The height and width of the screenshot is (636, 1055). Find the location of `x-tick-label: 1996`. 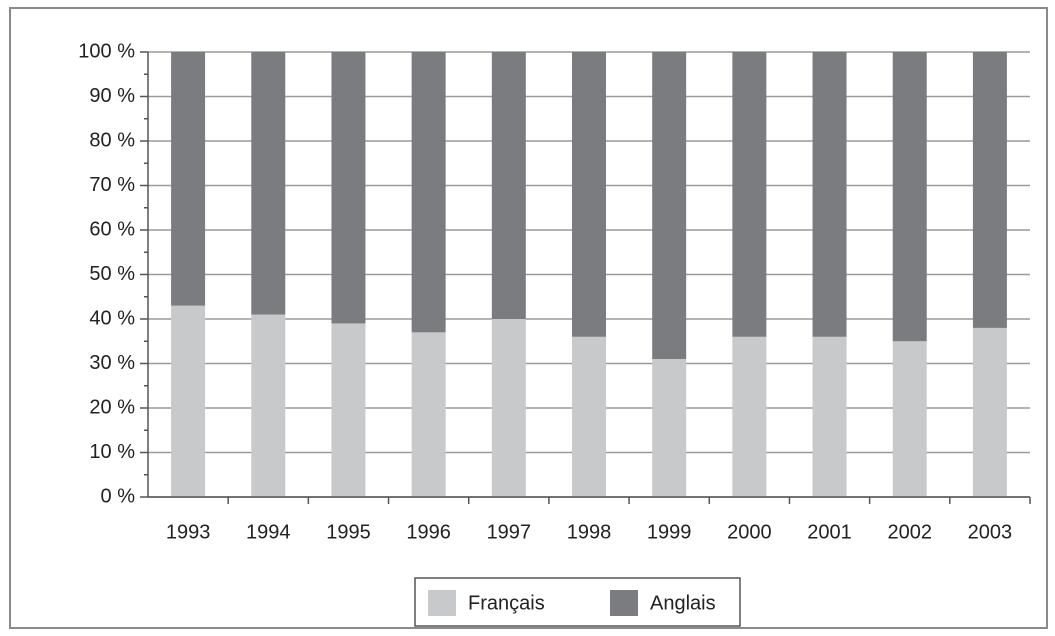

x-tick-label: 1996 is located at coordinates (428, 532).